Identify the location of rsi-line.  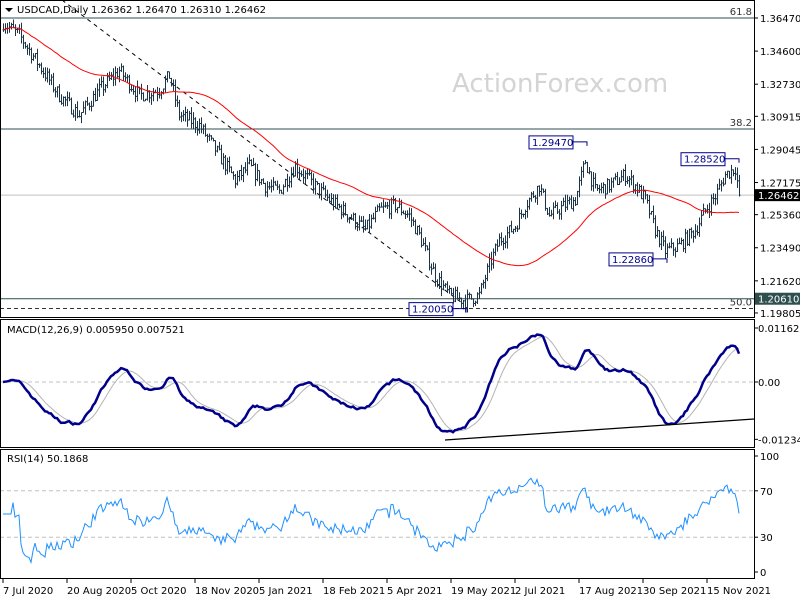
(371, 521).